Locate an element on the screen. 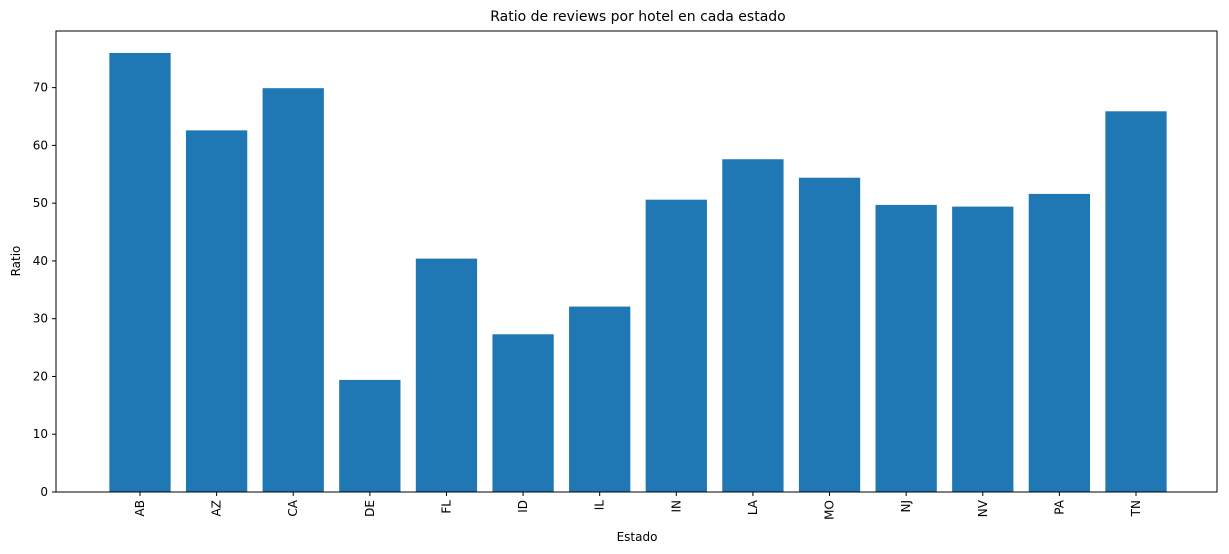 This screenshot has height=554, width=1229. x-tick-label-ab: AB is located at coordinates (140, 508).